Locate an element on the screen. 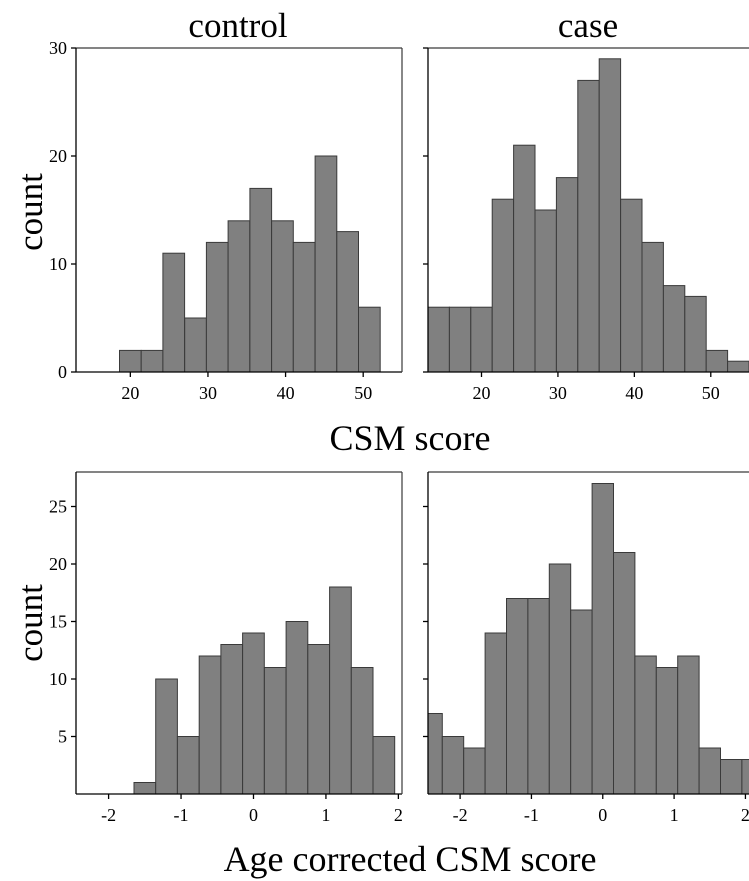  y-axis-title-bottom: count is located at coordinates (30, 623).